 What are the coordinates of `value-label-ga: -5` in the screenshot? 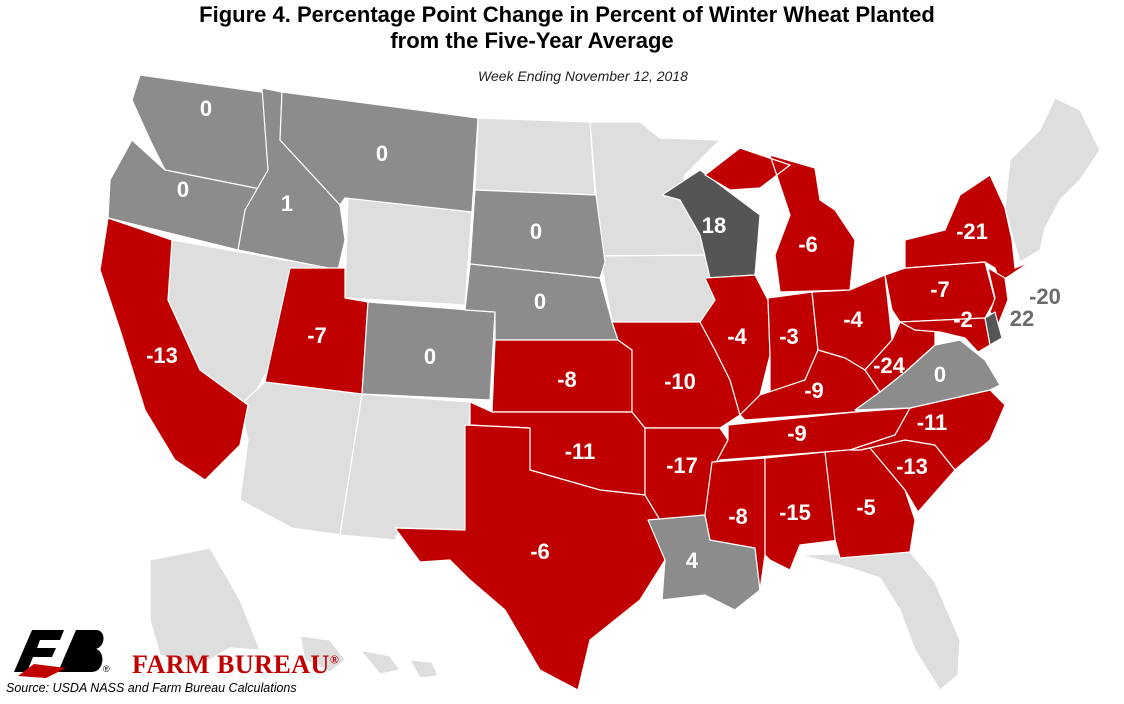 It's located at (866, 507).